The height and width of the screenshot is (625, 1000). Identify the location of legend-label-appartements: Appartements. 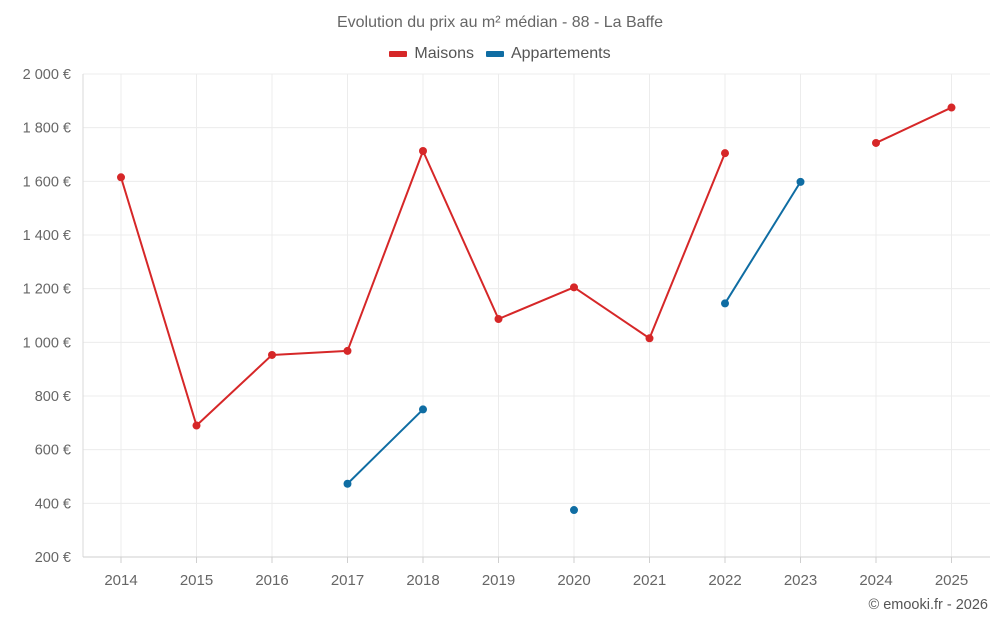
(560, 53).